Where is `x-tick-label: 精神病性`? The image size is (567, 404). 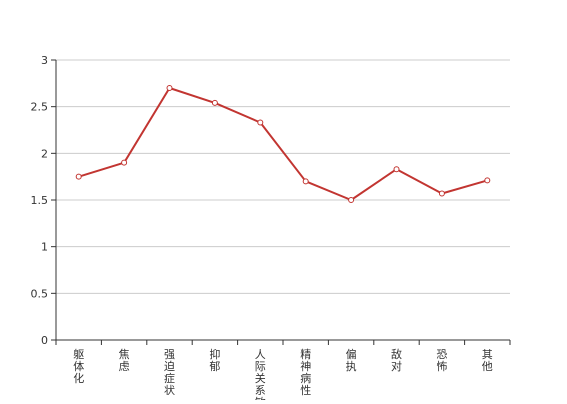
x-tick-label: 精神病性 is located at coordinates (305, 372).